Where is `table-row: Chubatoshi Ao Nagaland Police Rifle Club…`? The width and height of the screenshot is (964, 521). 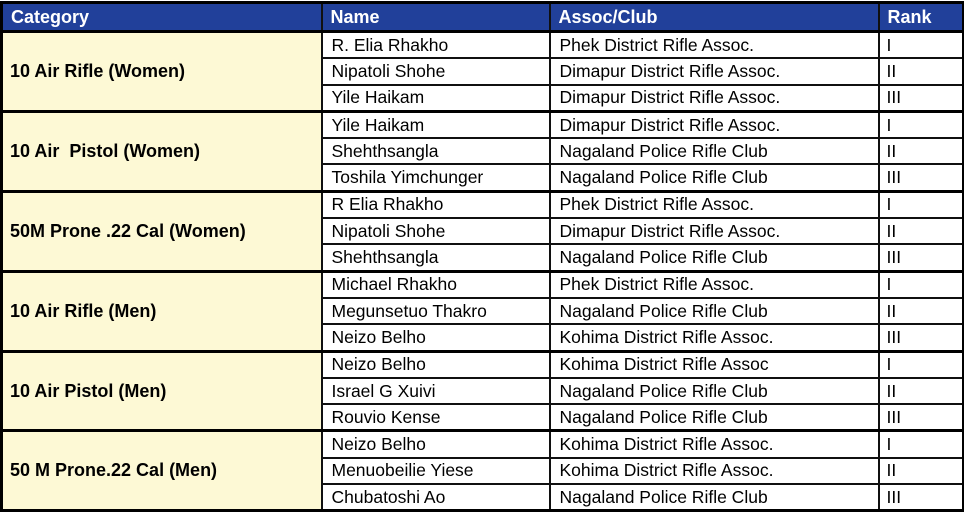
table-row: Chubatoshi Ao Nagaland Police Rifle Club… is located at coordinates (483, 497).